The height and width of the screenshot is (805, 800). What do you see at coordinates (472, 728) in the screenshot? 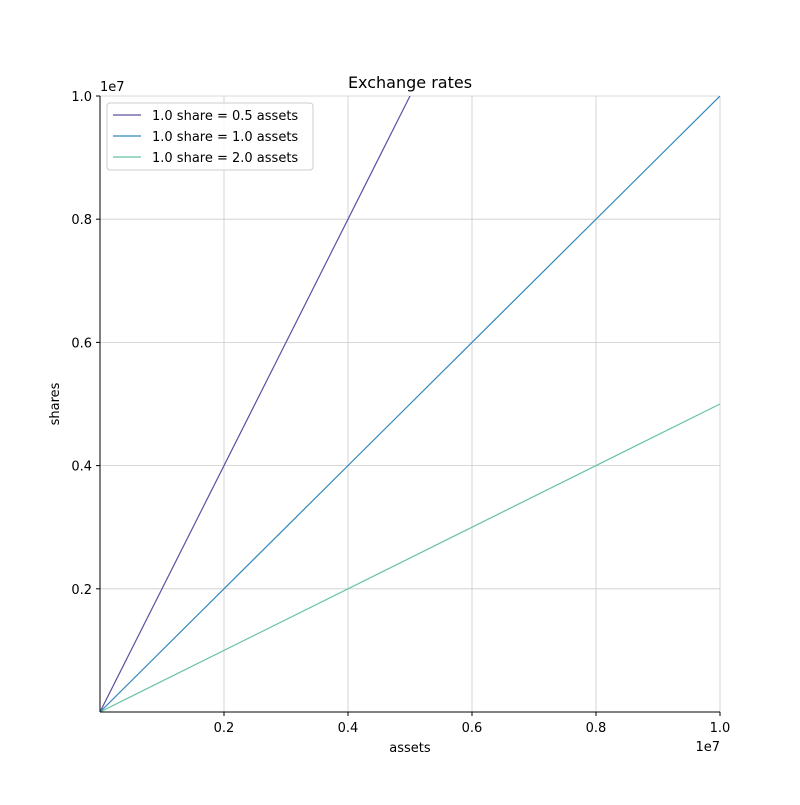
I see `x-tick-label: 0.6` at bounding box center [472, 728].